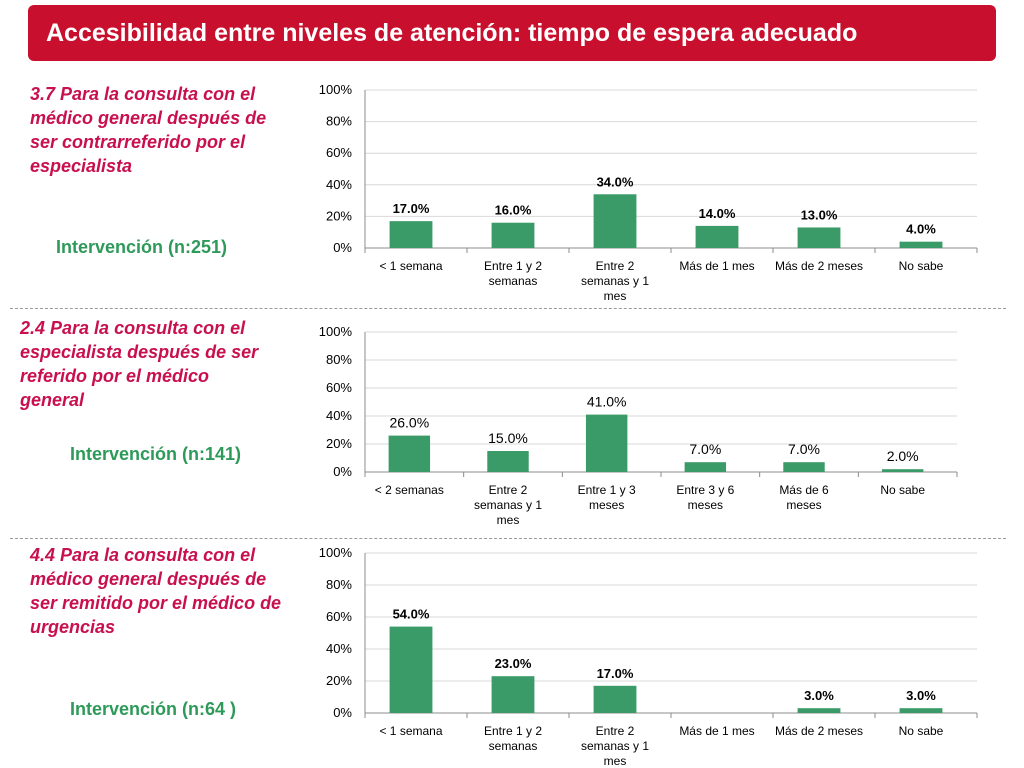 The width and height of the screenshot is (1024, 768). I want to click on data-label: 15.0%, so click(508, 438).